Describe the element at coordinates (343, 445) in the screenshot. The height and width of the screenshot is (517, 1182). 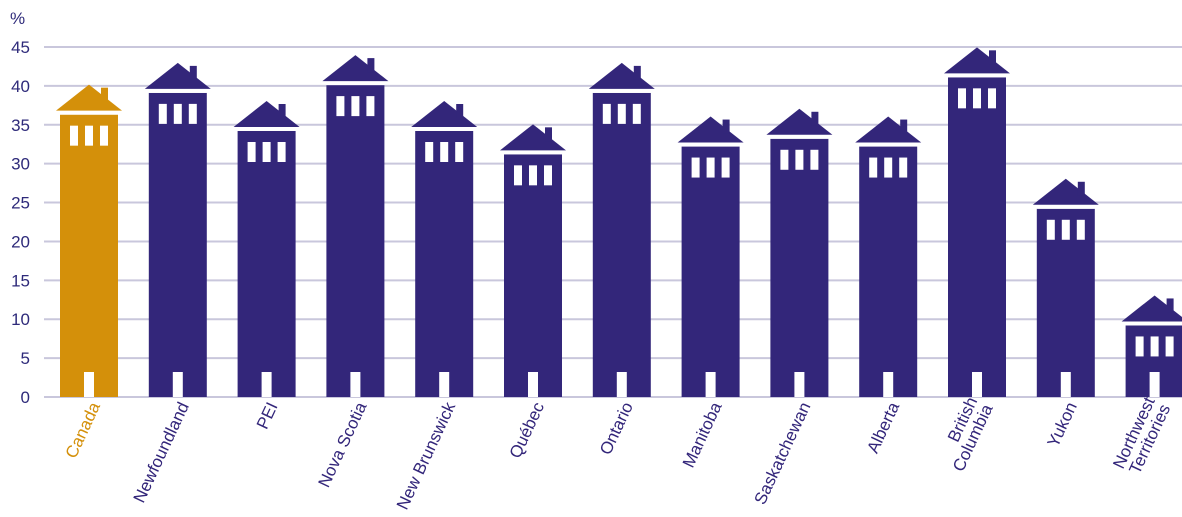
I see `x-tick-label: Nova Scotia` at that location.